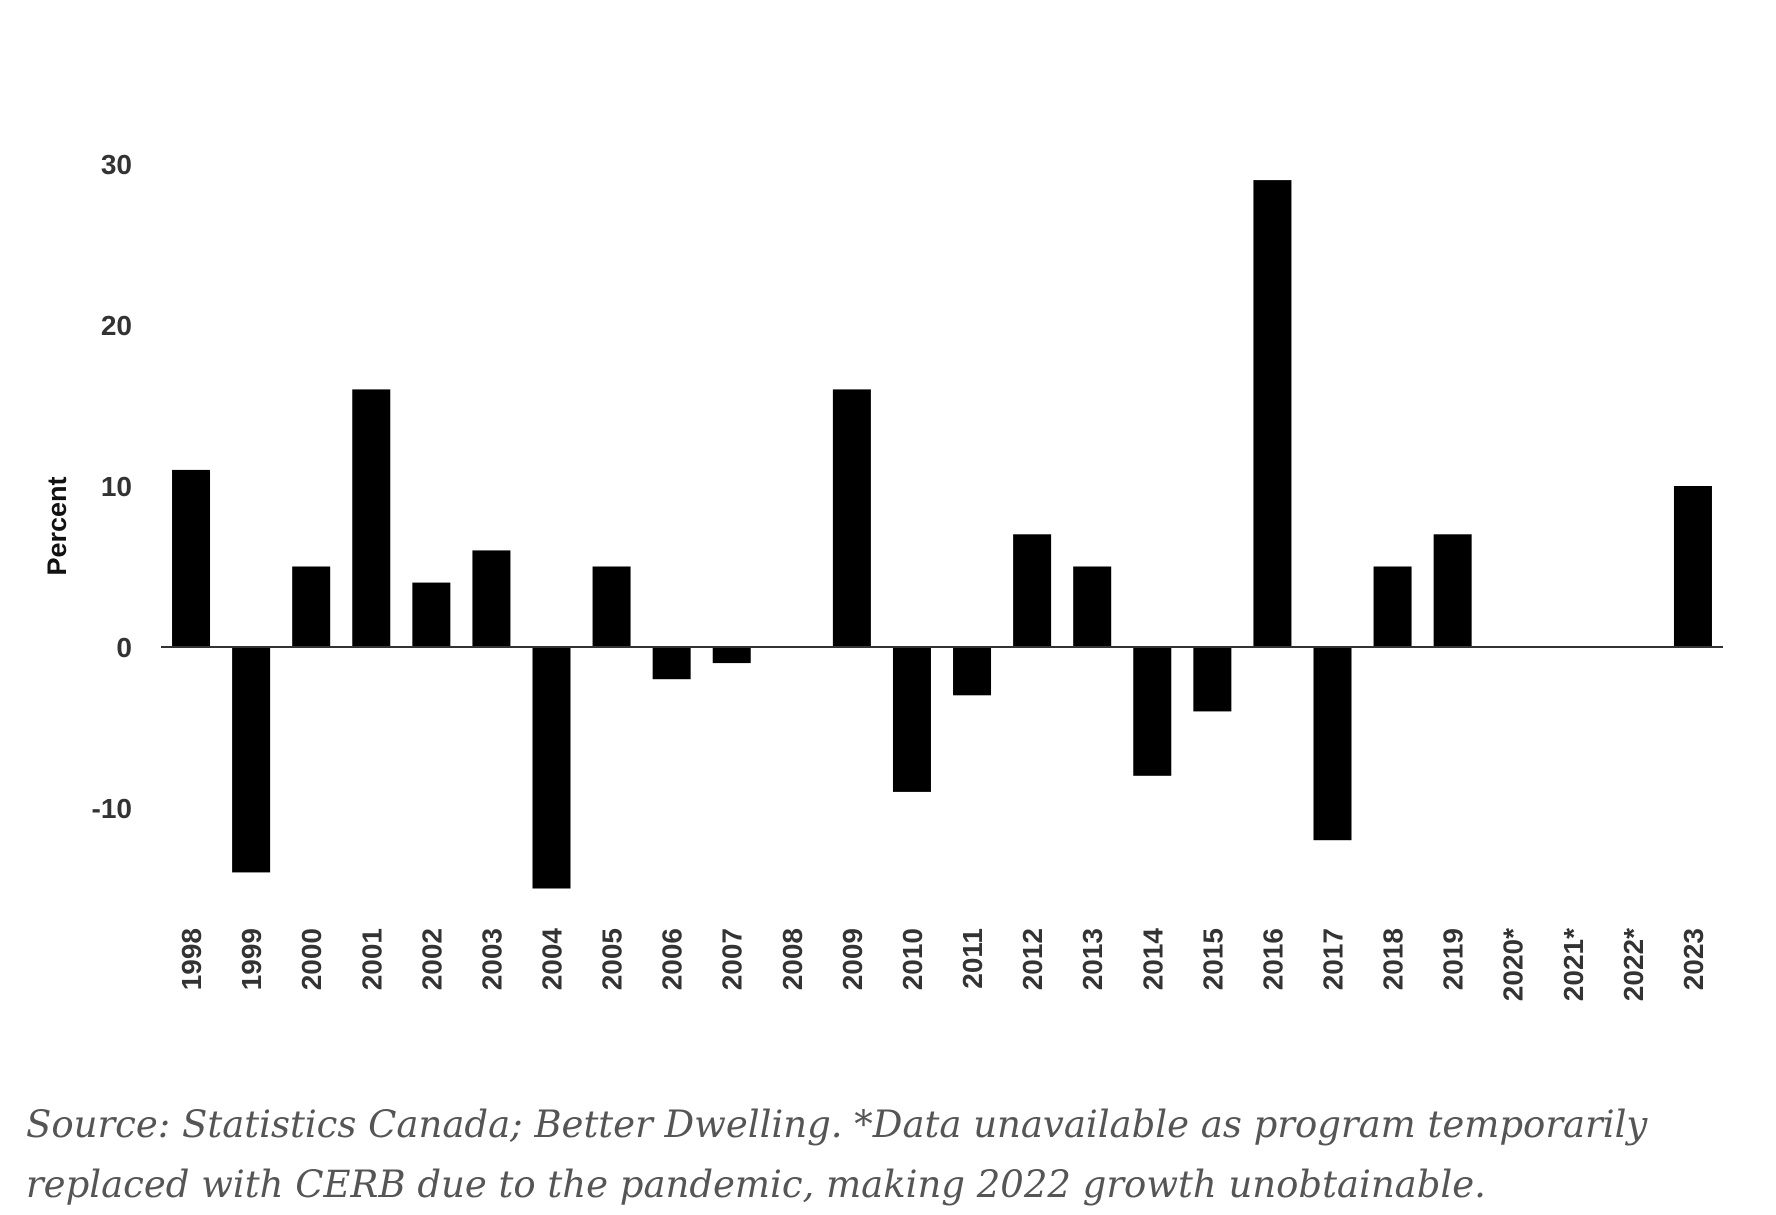  What do you see at coordinates (1333, 959) in the screenshot?
I see `x-tick-label: 2017` at bounding box center [1333, 959].